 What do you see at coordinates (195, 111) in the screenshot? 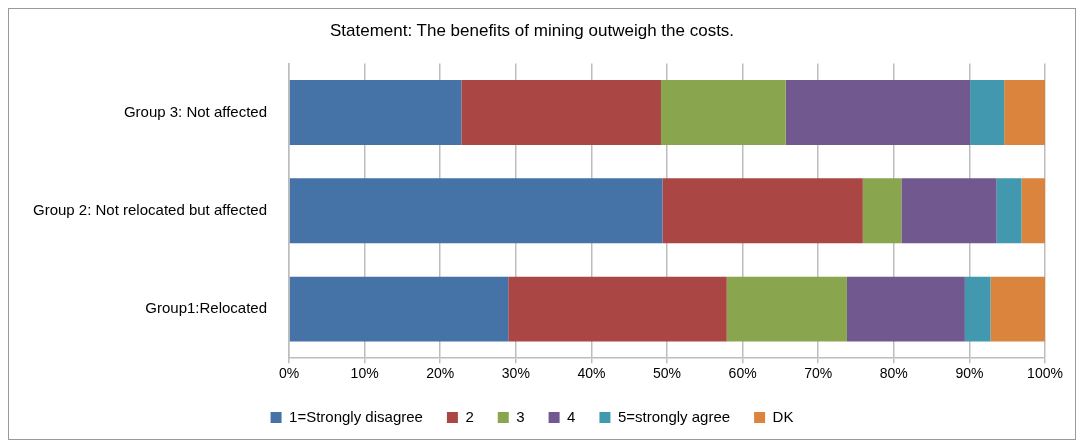
I see `y-tick-label: Group 3: Not affected` at bounding box center [195, 111].